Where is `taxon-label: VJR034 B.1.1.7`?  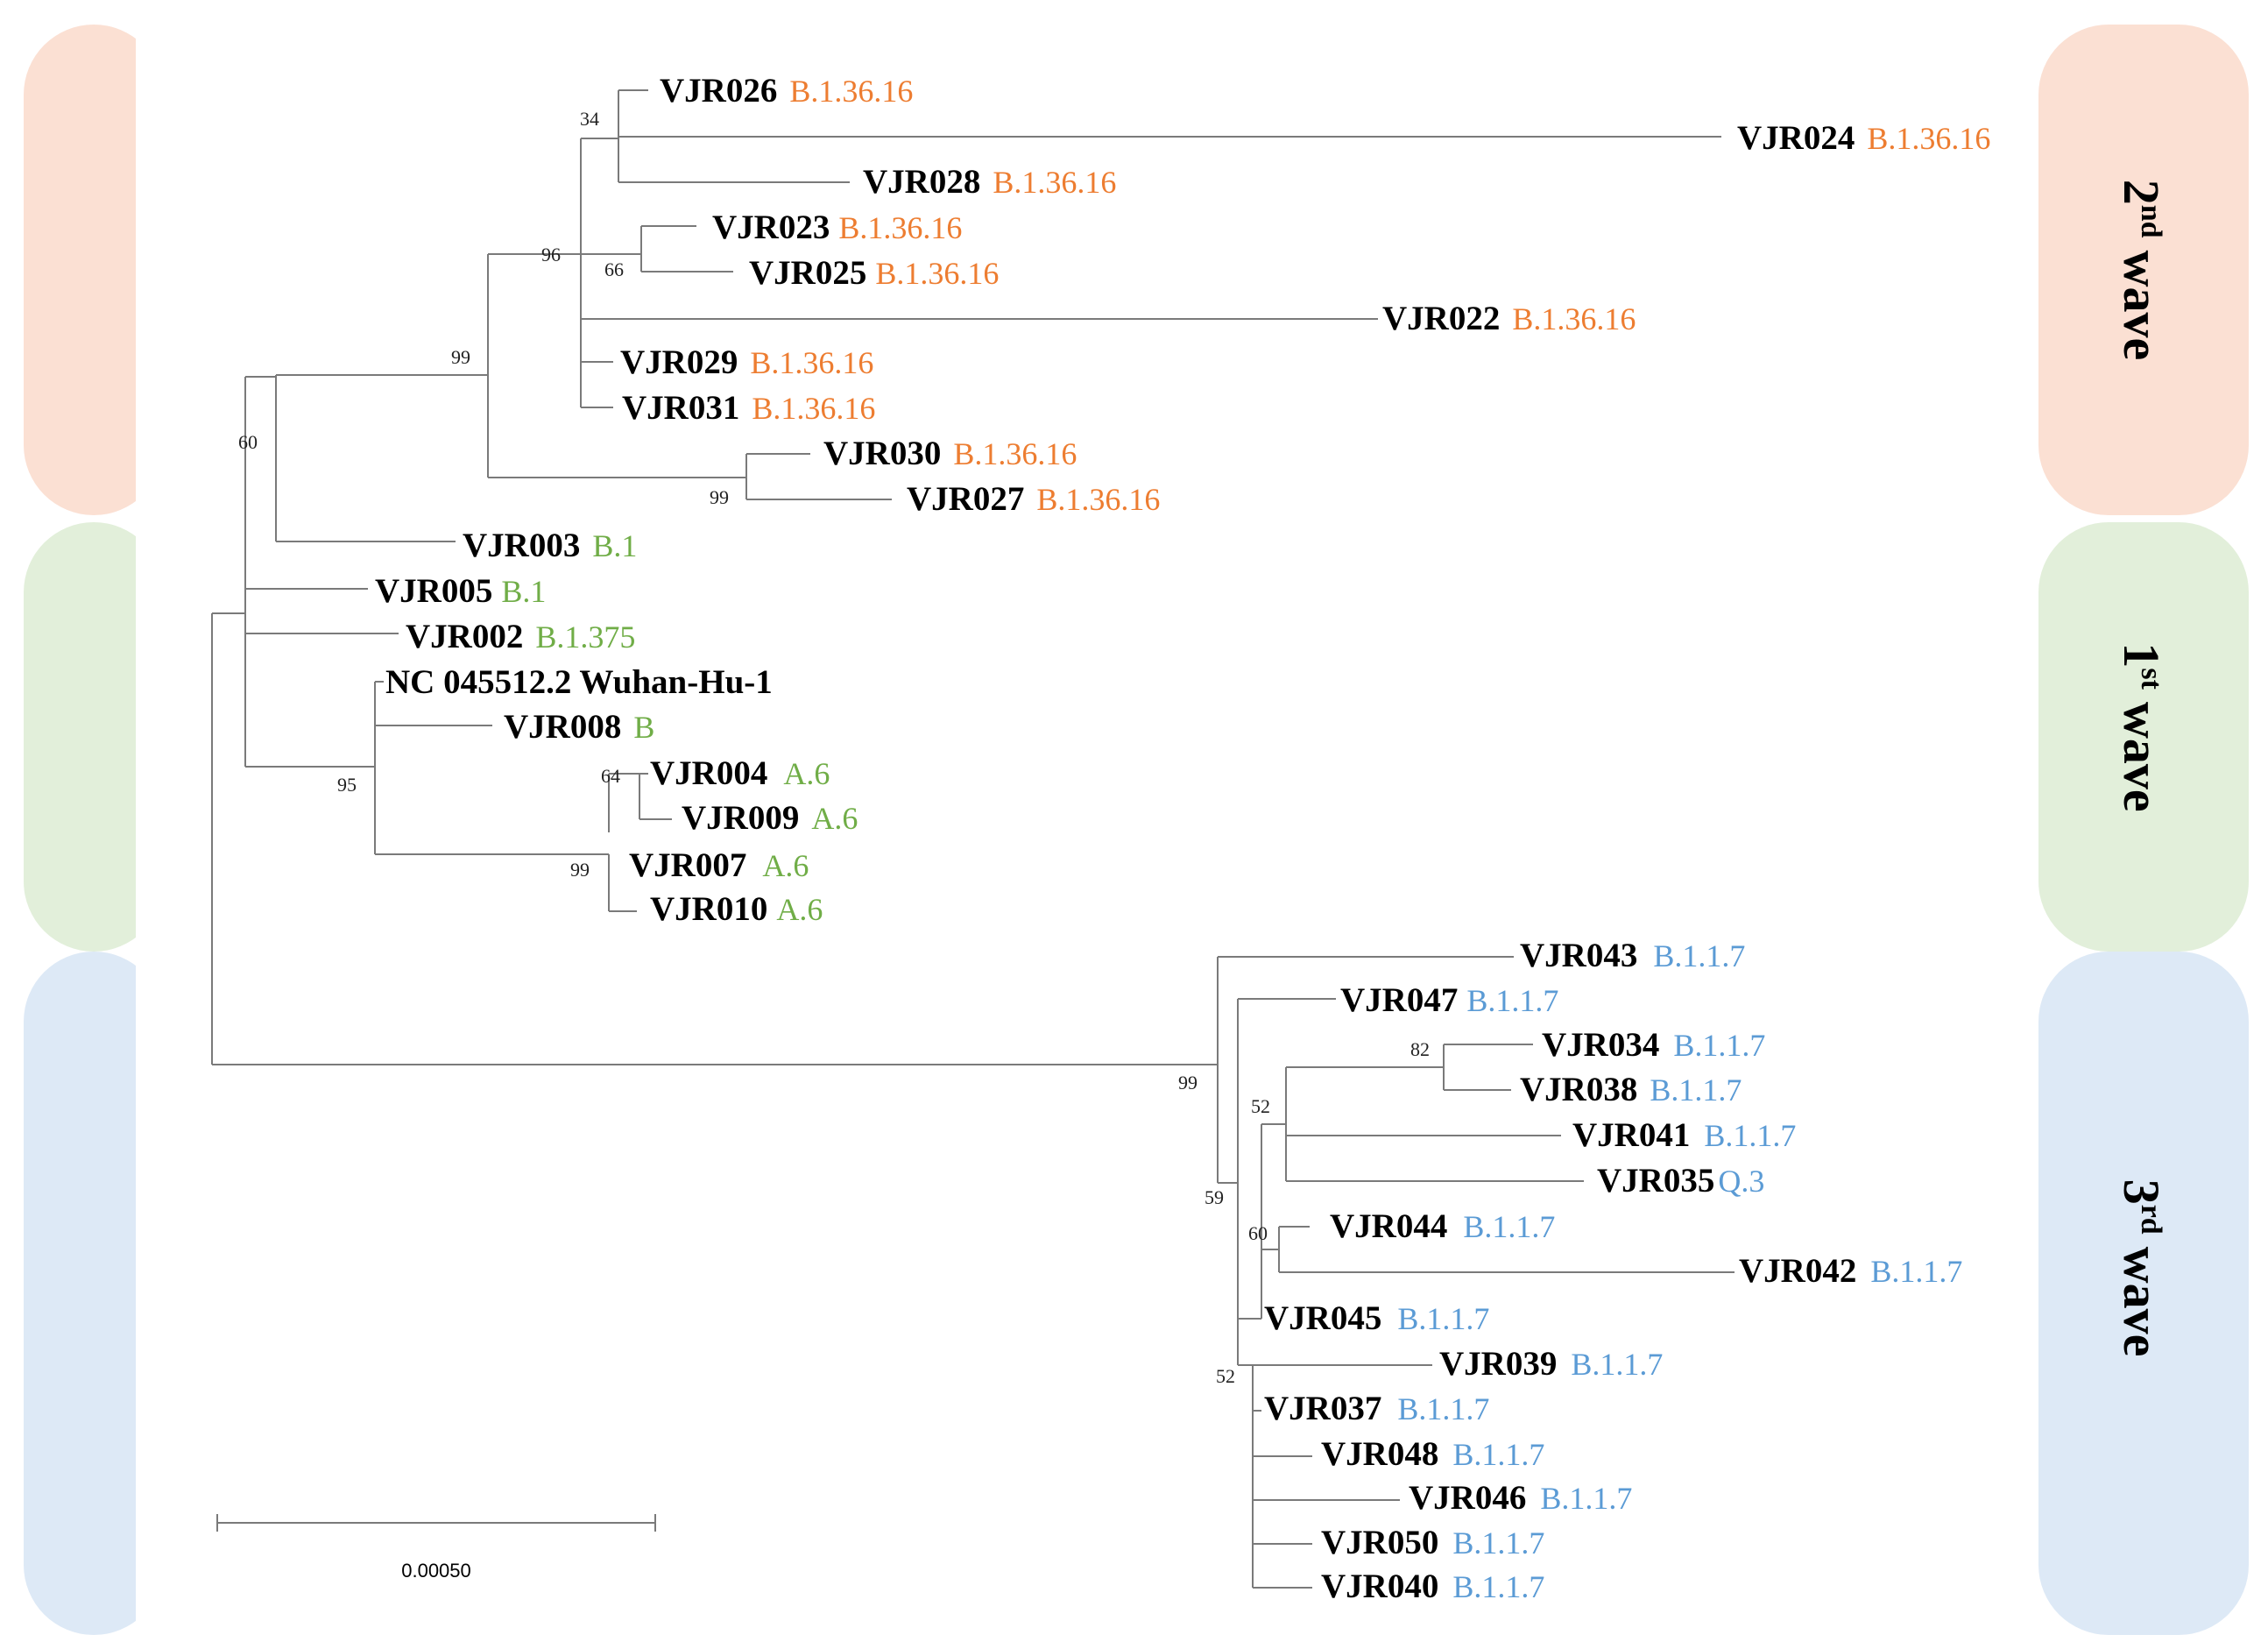
taxon-label: VJR034 B.1.1.7 is located at coordinates (1653, 1045).